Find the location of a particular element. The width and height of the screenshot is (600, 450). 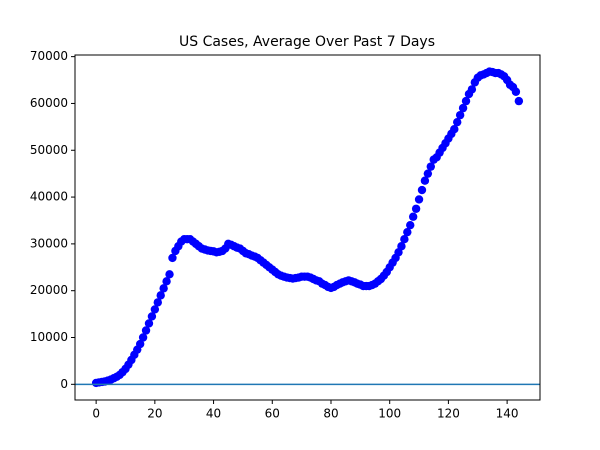

x-tick-label: 0 is located at coordinates (96, 414).